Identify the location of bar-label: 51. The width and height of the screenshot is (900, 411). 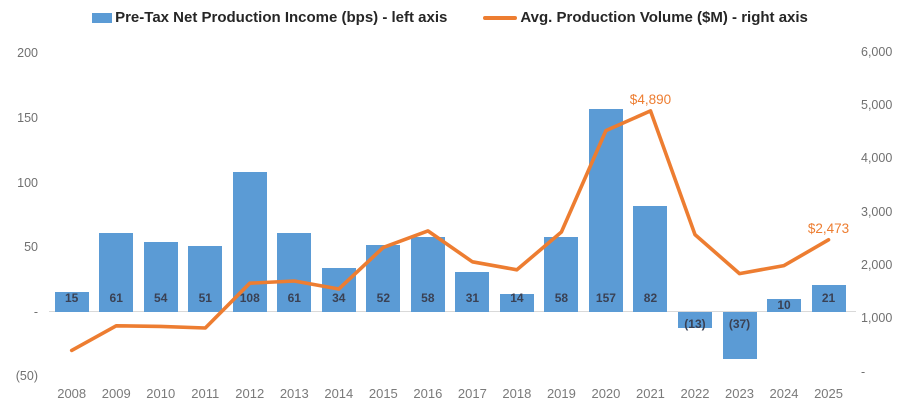
(205, 297).